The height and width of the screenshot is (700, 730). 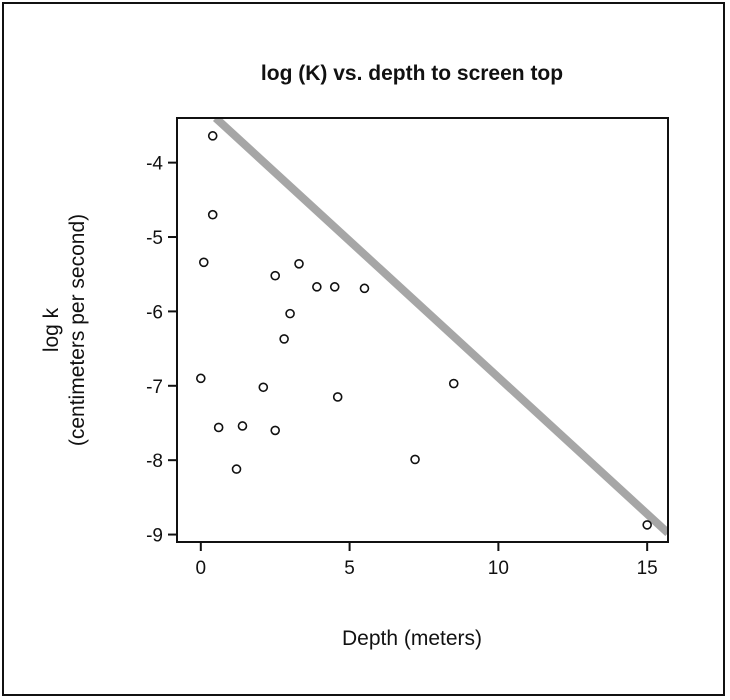 I want to click on x-axis-label: Depth (meters), so click(x=412, y=638).